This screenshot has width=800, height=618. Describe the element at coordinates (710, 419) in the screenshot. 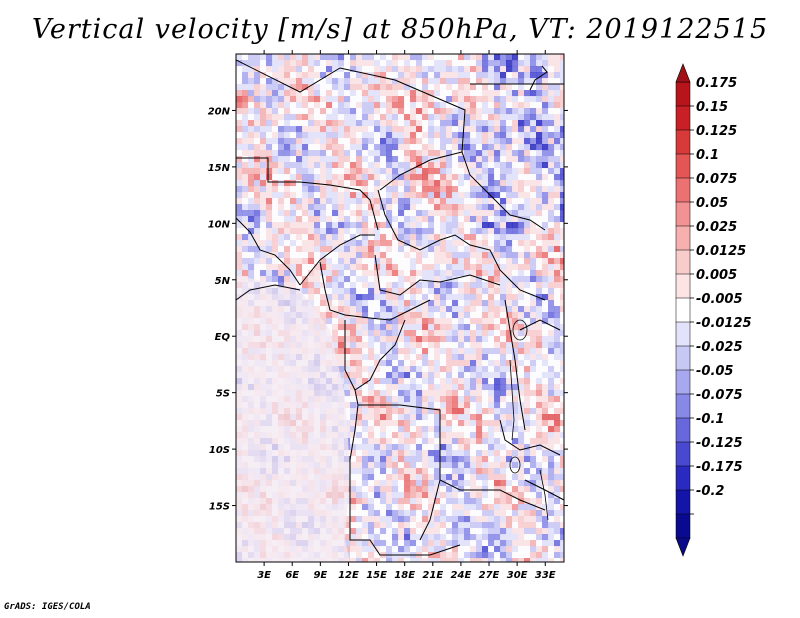

I see `colorbar-label: -0.1` at that location.